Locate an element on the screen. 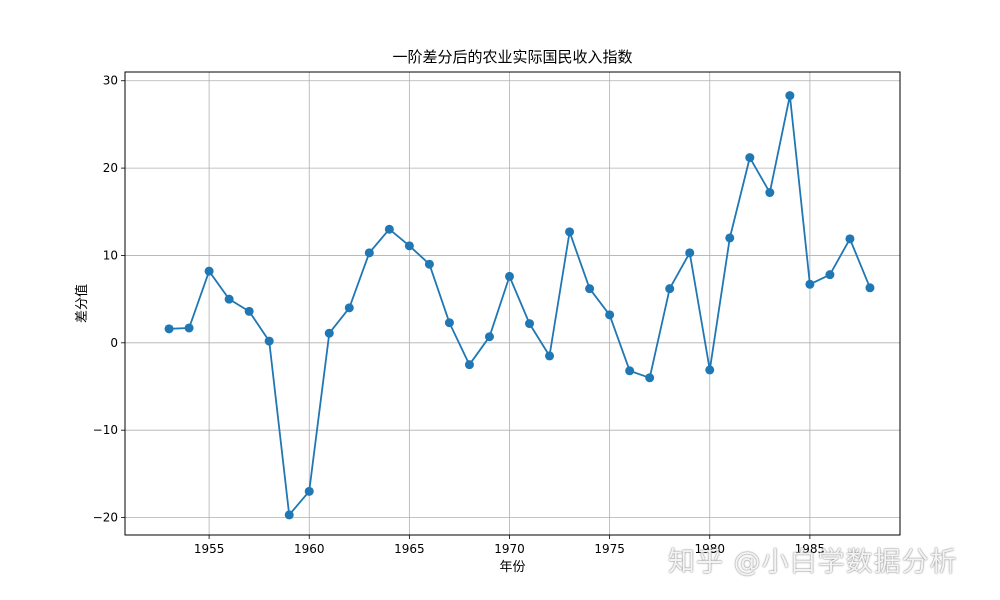 This screenshot has width=1000, height=600. y-axis: −20 −10 0 10 20 30 is located at coordinates (109, 299).